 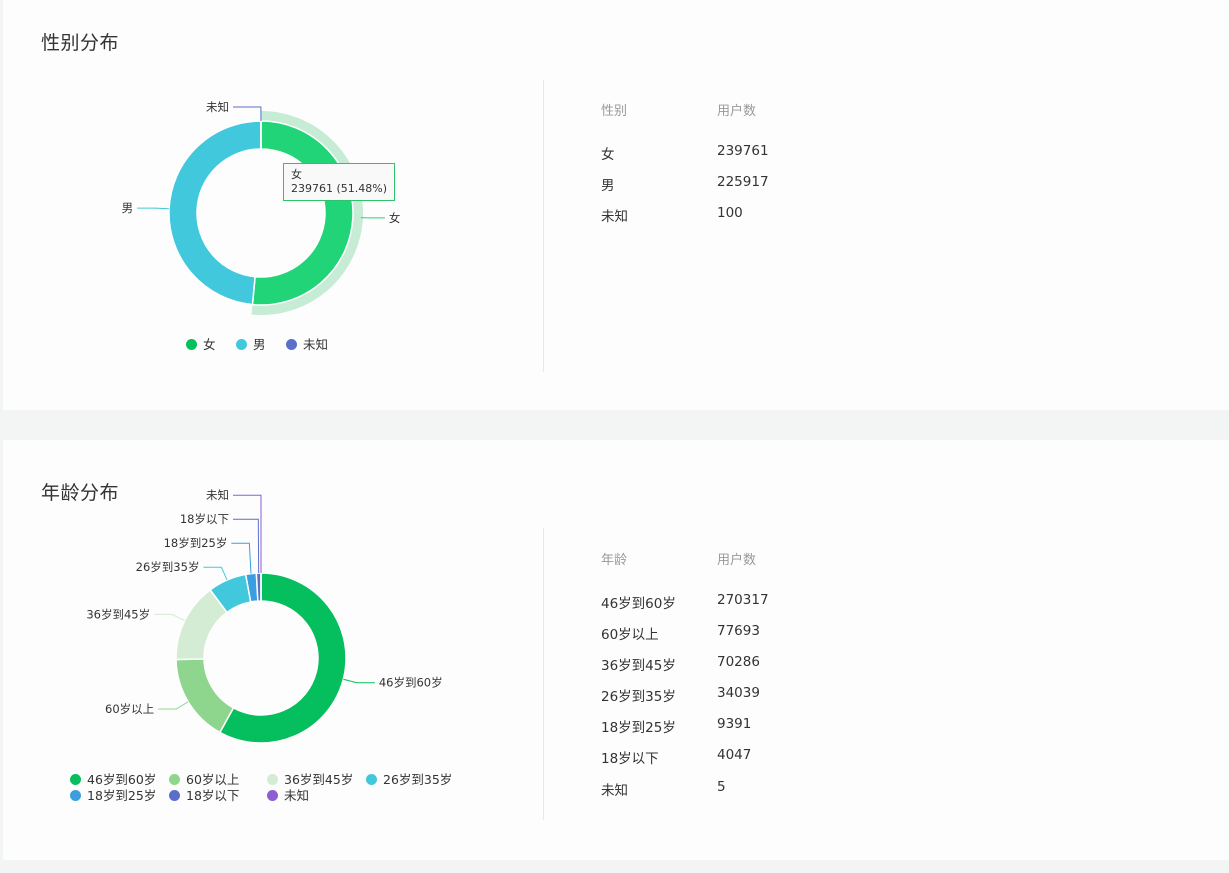 What do you see at coordinates (129, 709) in the screenshot?
I see `slice-label: 60岁以上` at bounding box center [129, 709].